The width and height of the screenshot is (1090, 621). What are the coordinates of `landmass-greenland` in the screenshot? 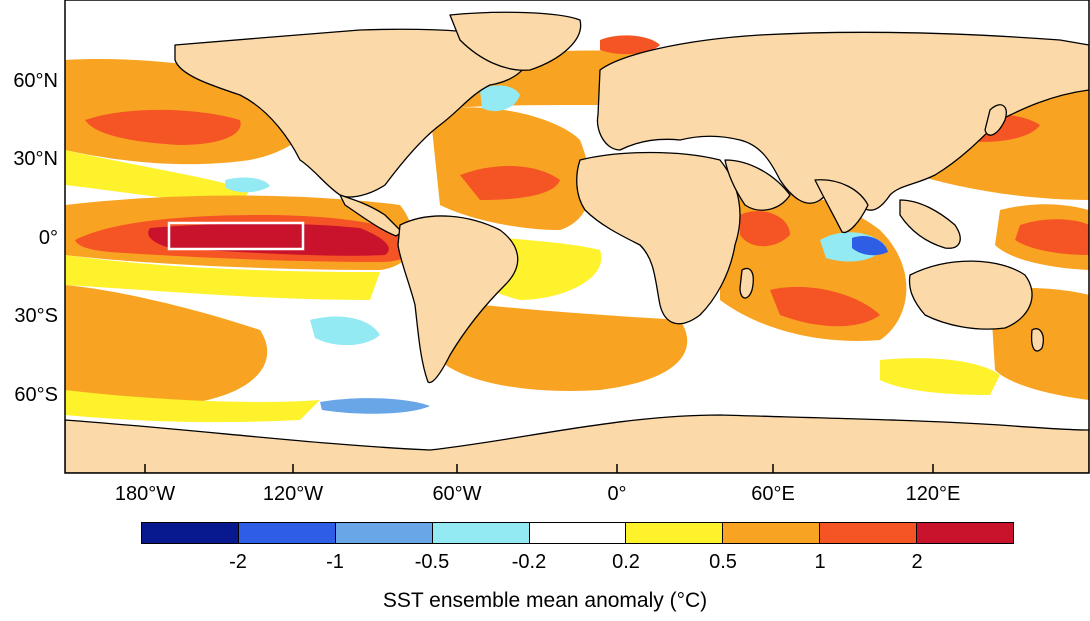 It's located at (515, 41).